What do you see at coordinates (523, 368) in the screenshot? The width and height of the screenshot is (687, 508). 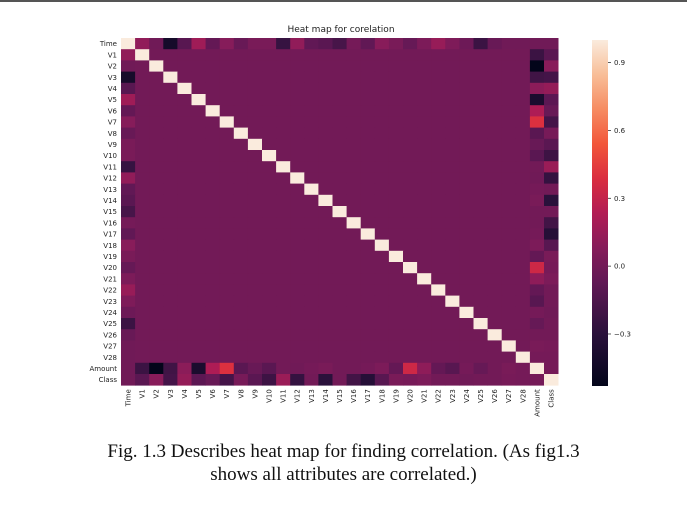 I see `heatmap-cell-Amount-V28` at bounding box center [523, 368].